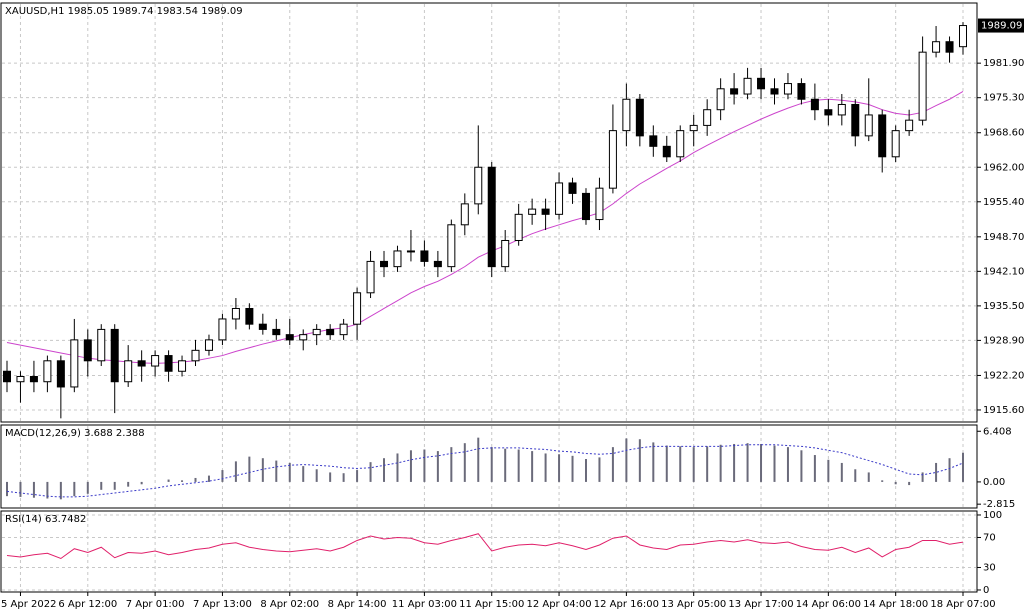 The height and width of the screenshot is (613, 1024). Describe the element at coordinates (289, 604) in the screenshot. I see `x-tick-label: 8 Apr 02:00` at that location.